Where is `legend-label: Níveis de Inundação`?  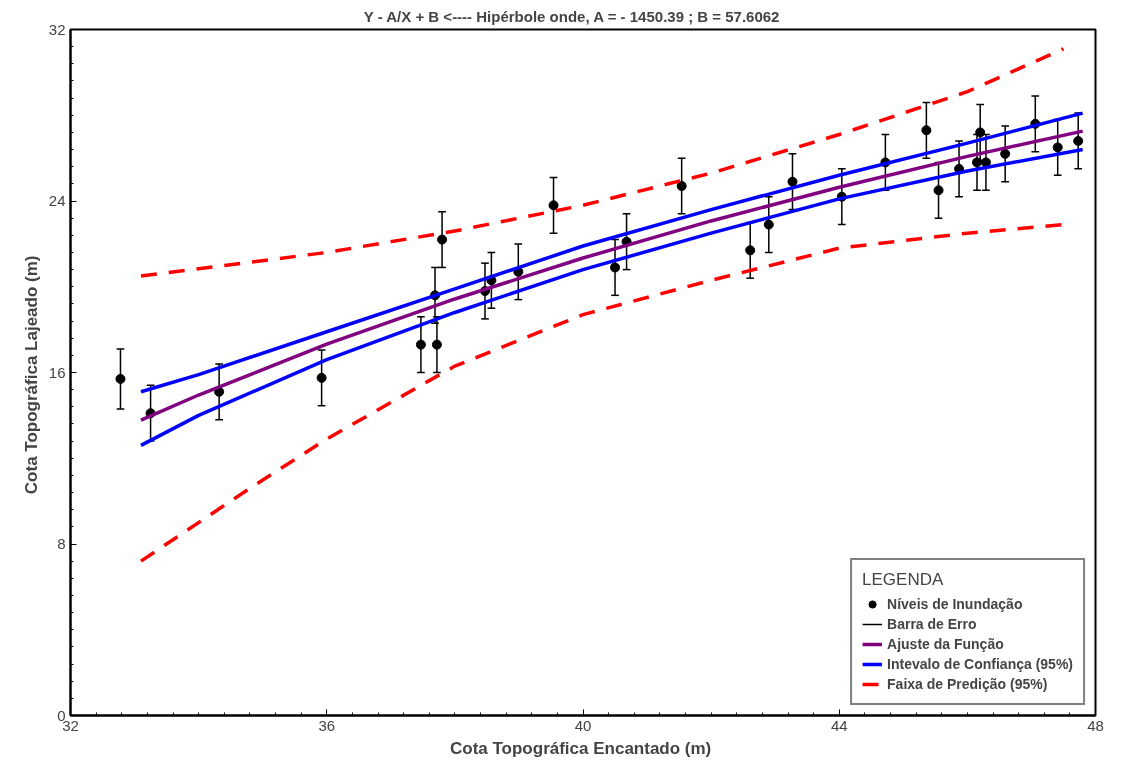
legend-label: Níveis de Inundação is located at coordinates (955, 604).